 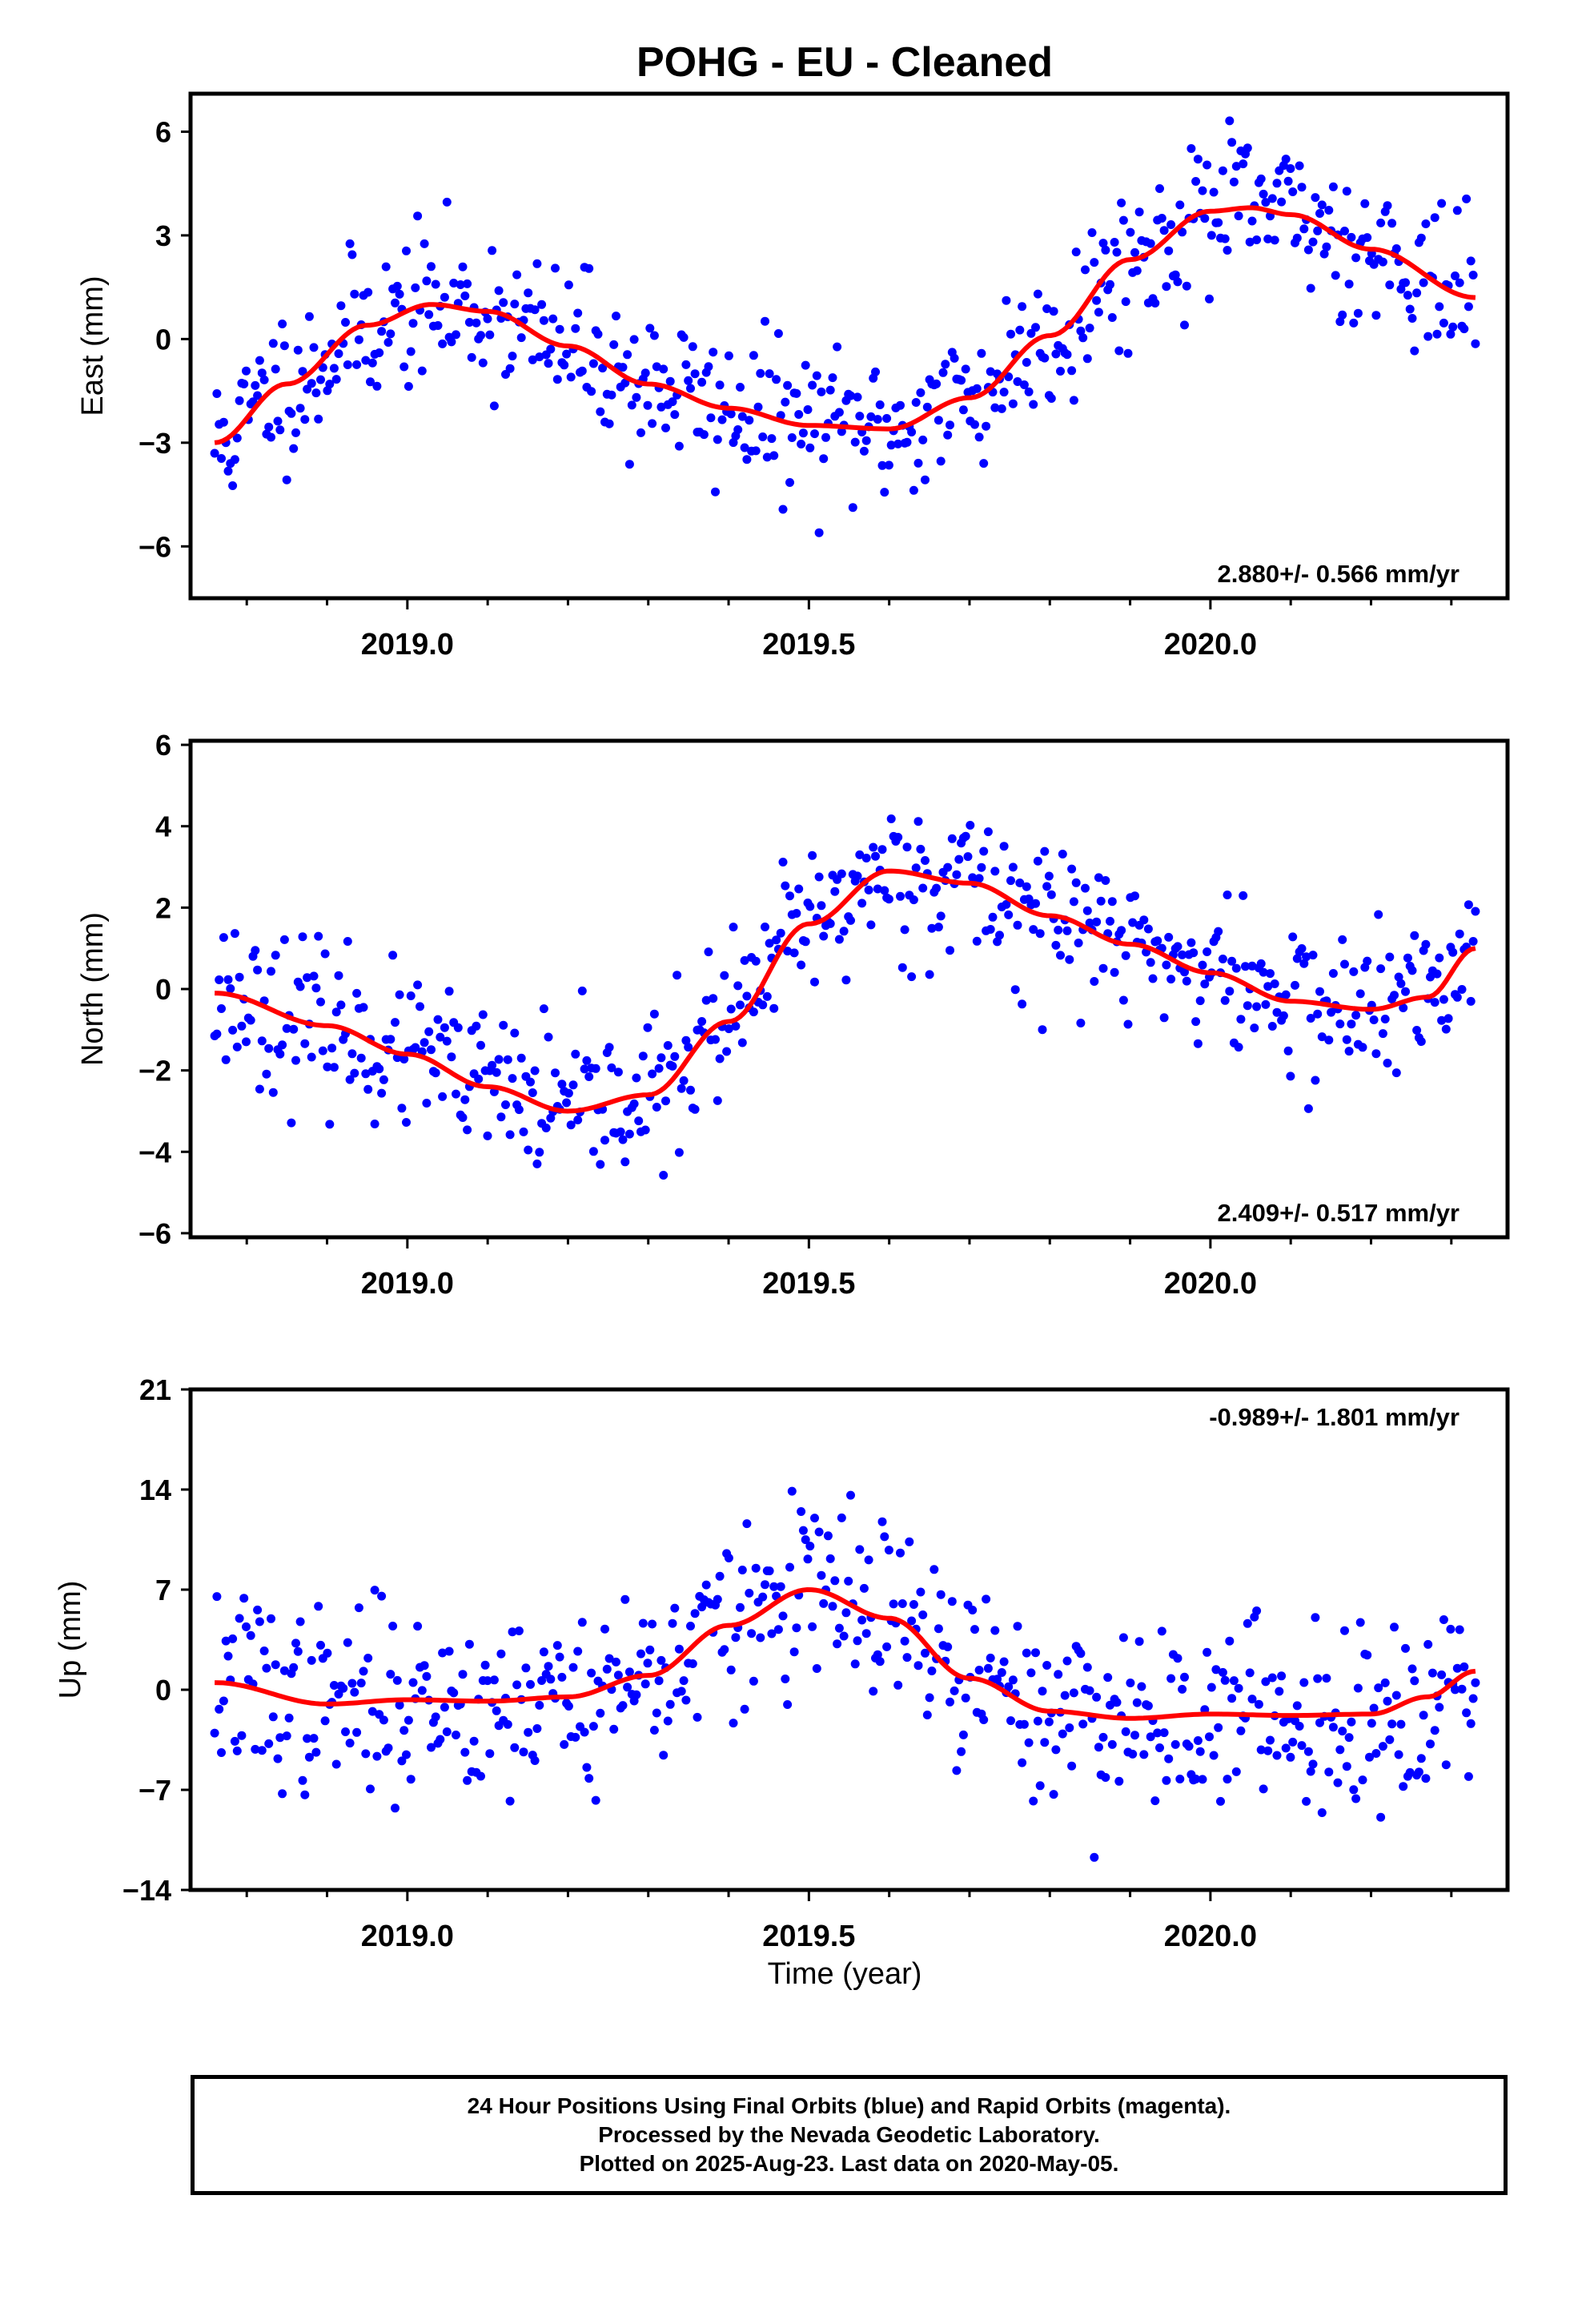 I want to click on x-axis-label: Time (year), so click(x=845, y=1974).